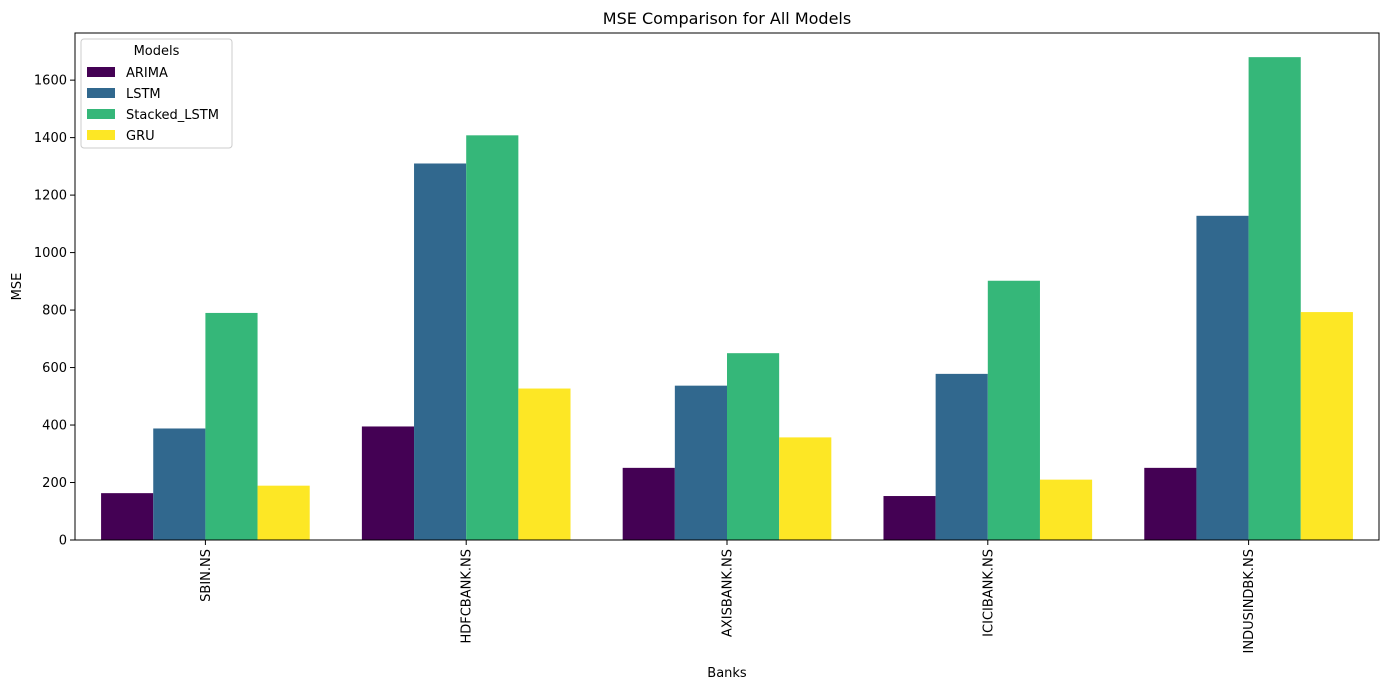 This screenshot has width=1389, height=690. Describe the element at coordinates (140, 136) in the screenshot. I see `legend-label-gru: GRU` at that location.